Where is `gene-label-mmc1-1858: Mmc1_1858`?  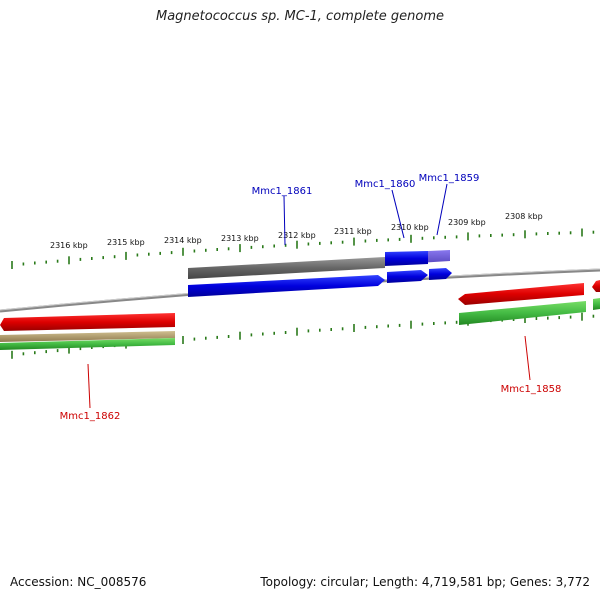 gene-label-mmc1-1858: Mmc1_1858 is located at coordinates (531, 389).